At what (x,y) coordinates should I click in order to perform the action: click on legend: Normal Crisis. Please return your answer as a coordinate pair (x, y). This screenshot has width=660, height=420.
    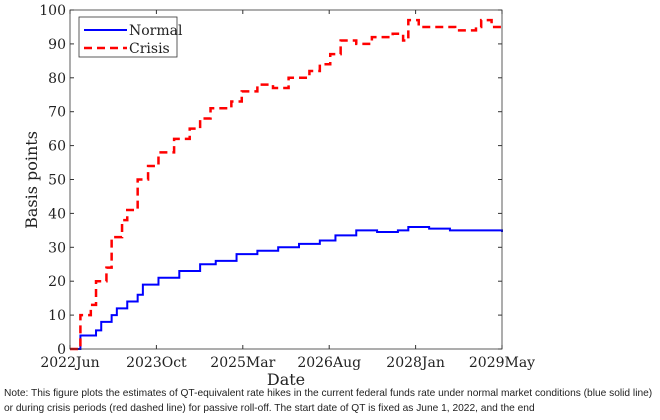
    Looking at the image, I should click on (130, 37).